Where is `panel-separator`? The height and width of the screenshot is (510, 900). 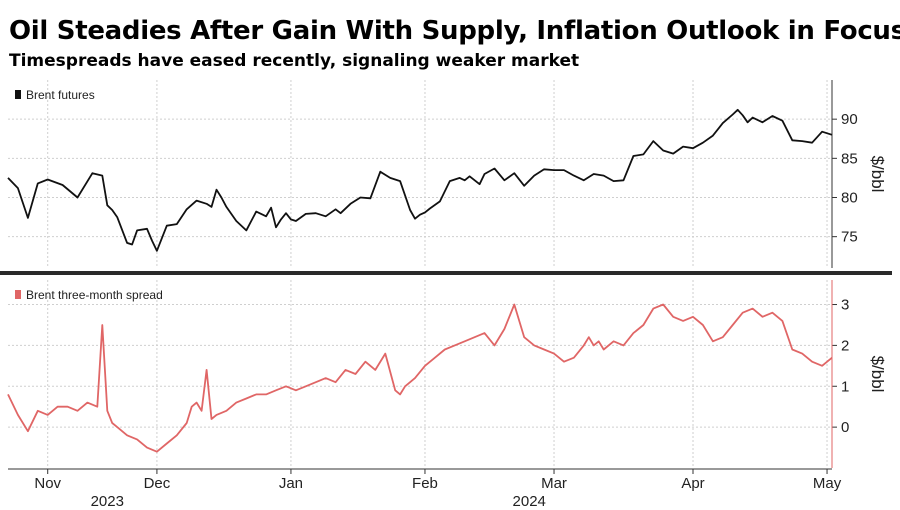
panel-separator is located at coordinates (446, 273).